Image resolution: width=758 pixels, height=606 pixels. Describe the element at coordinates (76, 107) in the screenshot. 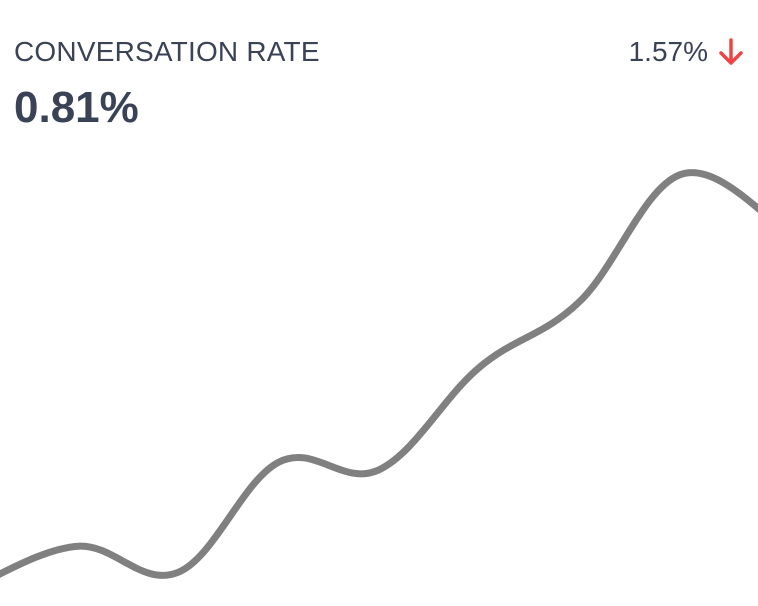

I see `metric-value: 0.81%` at that location.